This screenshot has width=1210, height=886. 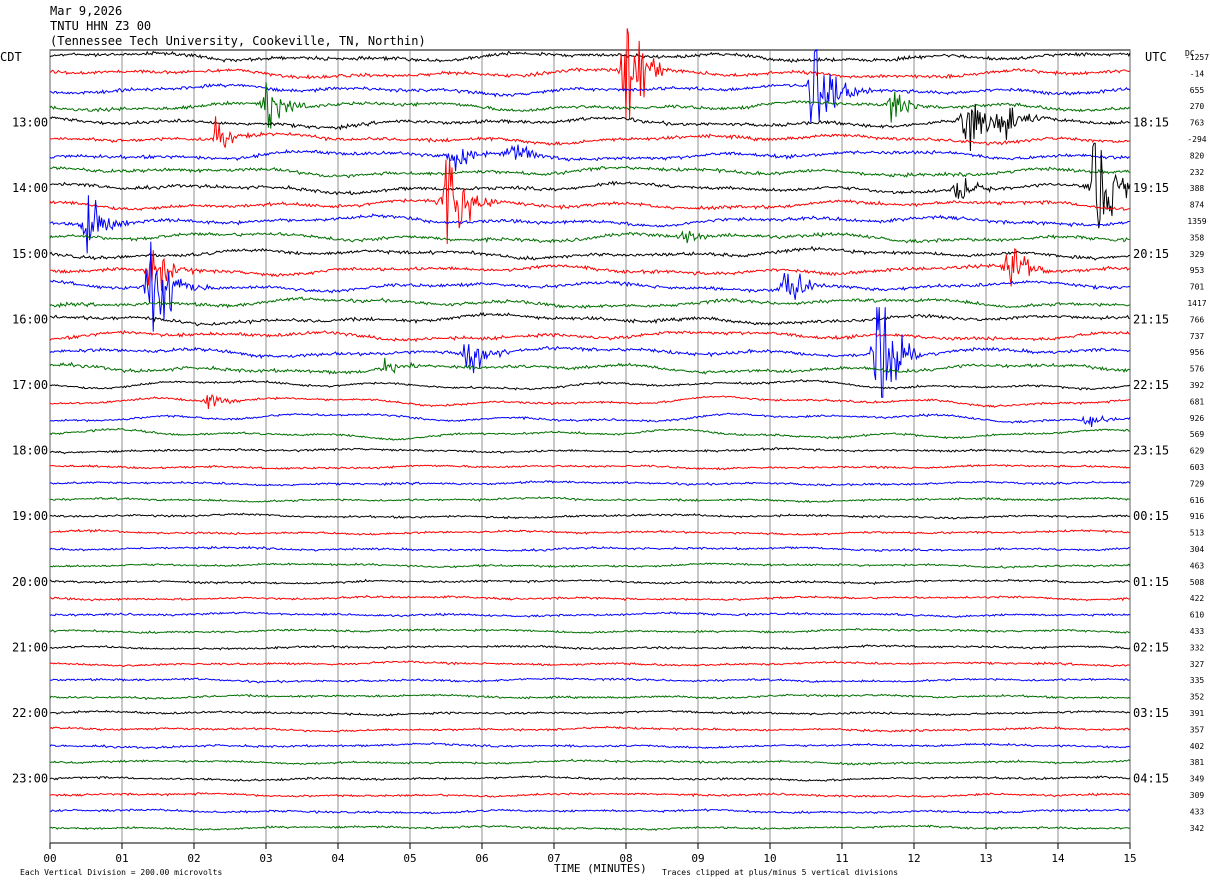 What do you see at coordinates (1197, 680) in the screenshot?
I see `dc-offset-label: 335` at bounding box center [1197, 680].